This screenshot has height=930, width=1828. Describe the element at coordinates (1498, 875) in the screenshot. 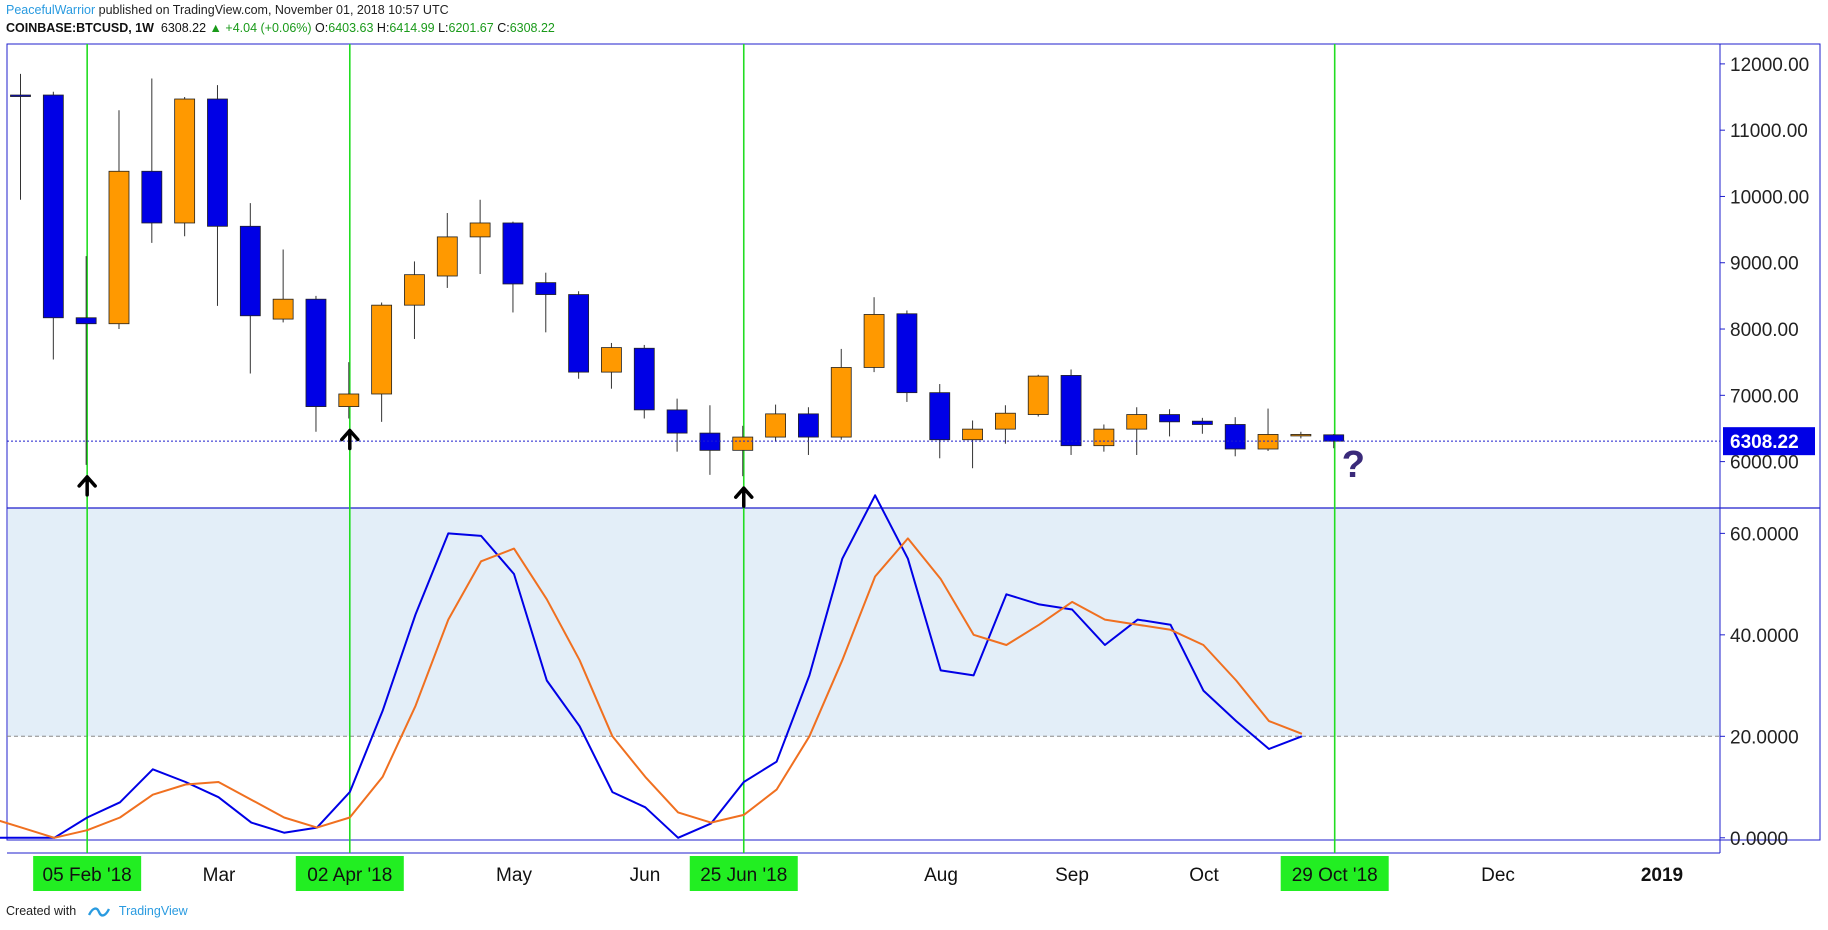

I see `time-tick-label: Dec` at that location.